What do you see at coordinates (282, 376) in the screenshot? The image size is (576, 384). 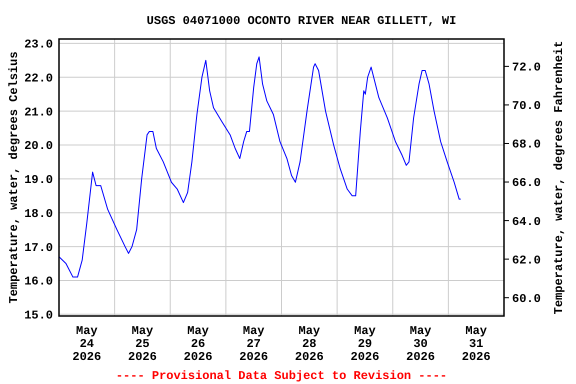 I see `text: ---- Provisional Data Subject to Revision ----` at bounding box center [282, 376].